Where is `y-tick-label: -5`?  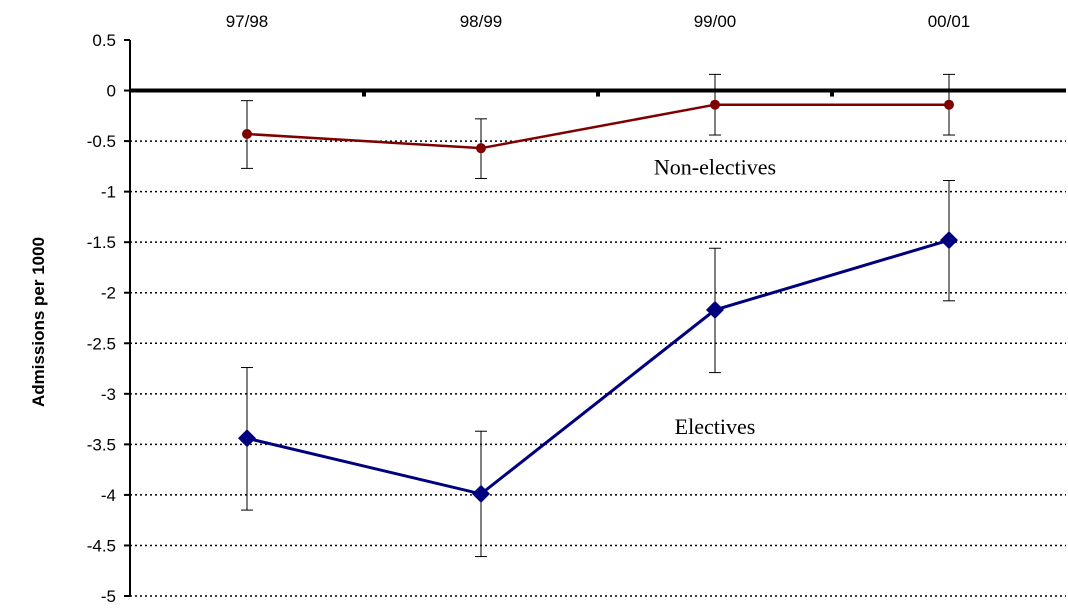 y-tick-label: -5 is located at coordinates (108, 596).